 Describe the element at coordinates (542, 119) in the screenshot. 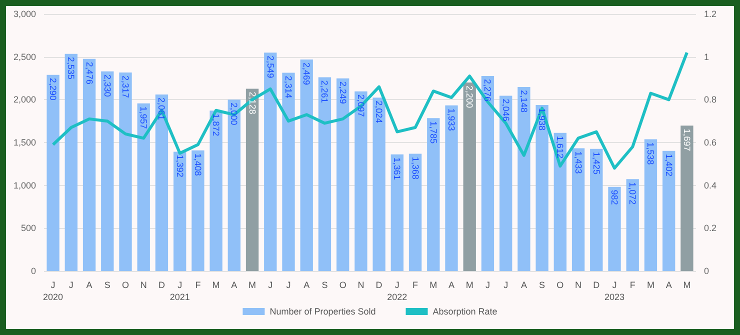

I see `data-label: 1,938` at that location.